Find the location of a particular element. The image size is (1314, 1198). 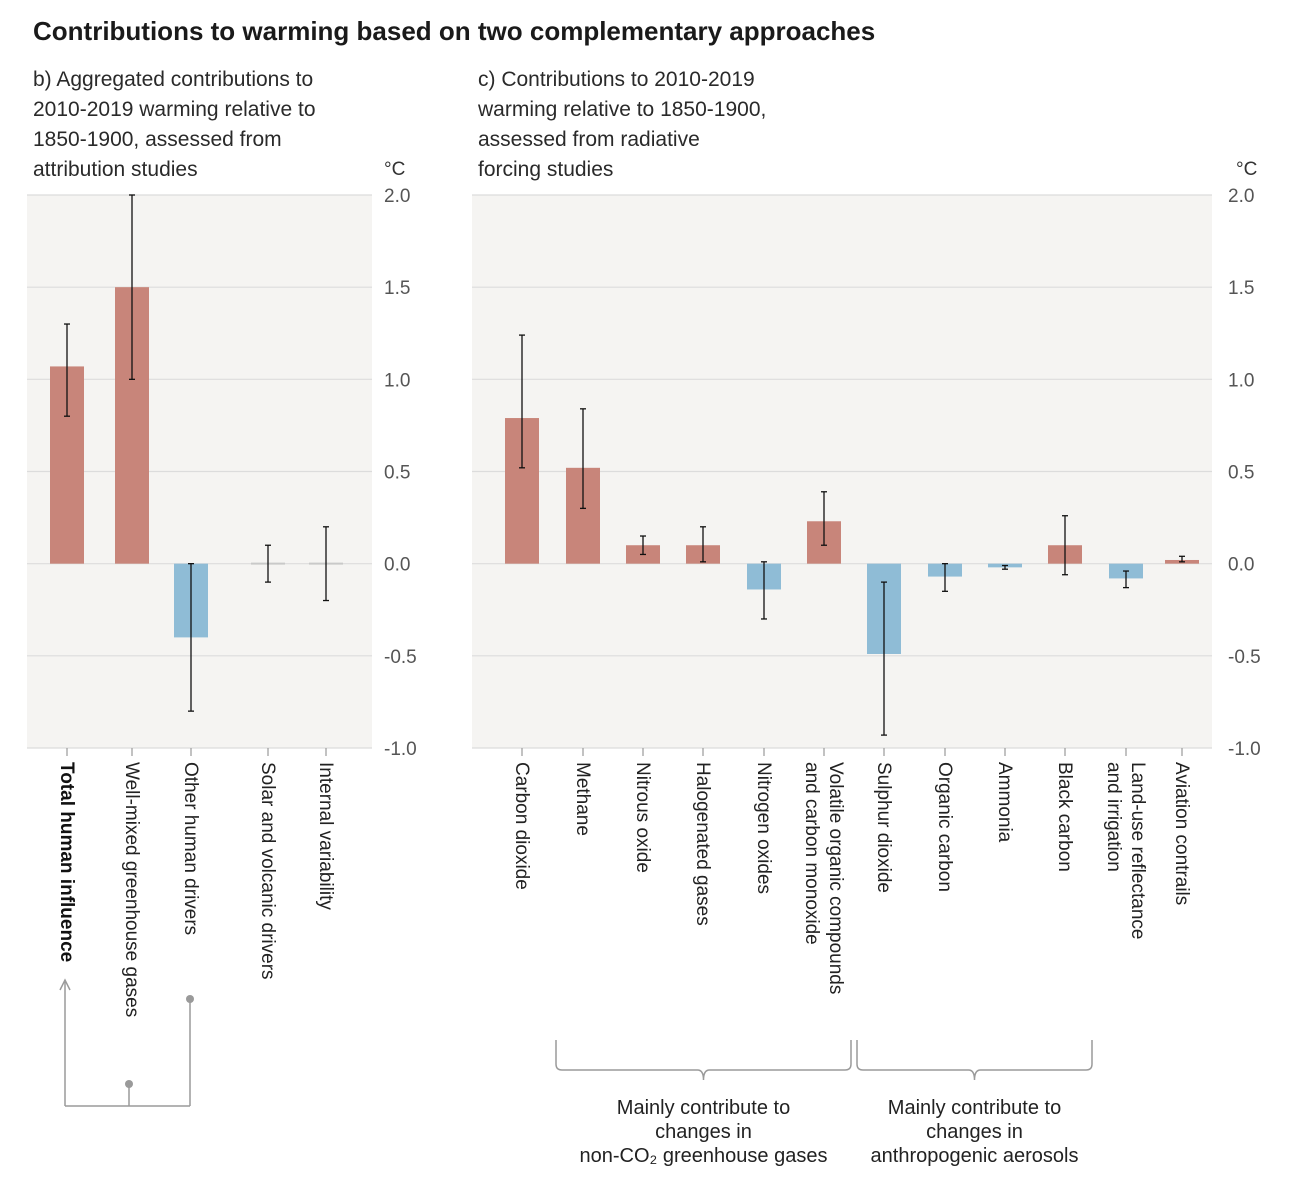

panel-b-subtitle-line: 2010-2019 warming relative to is located at coordinates (174, 109).